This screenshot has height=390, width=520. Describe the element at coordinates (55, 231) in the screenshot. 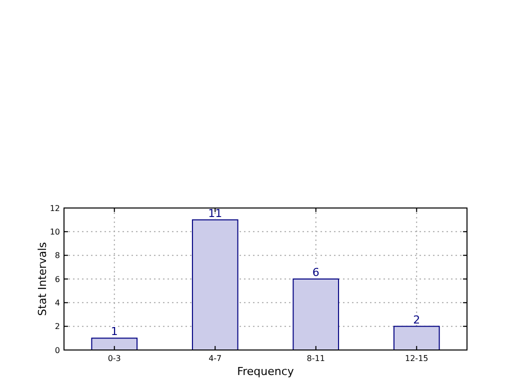

I see `y-tick-label: 10` at that location.